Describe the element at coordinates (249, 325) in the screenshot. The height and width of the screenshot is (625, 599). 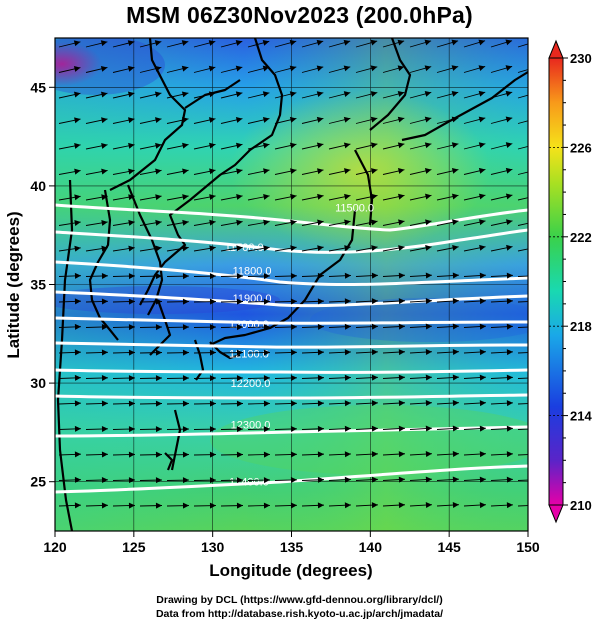
I see `contour-label: 12000.0` at that location.